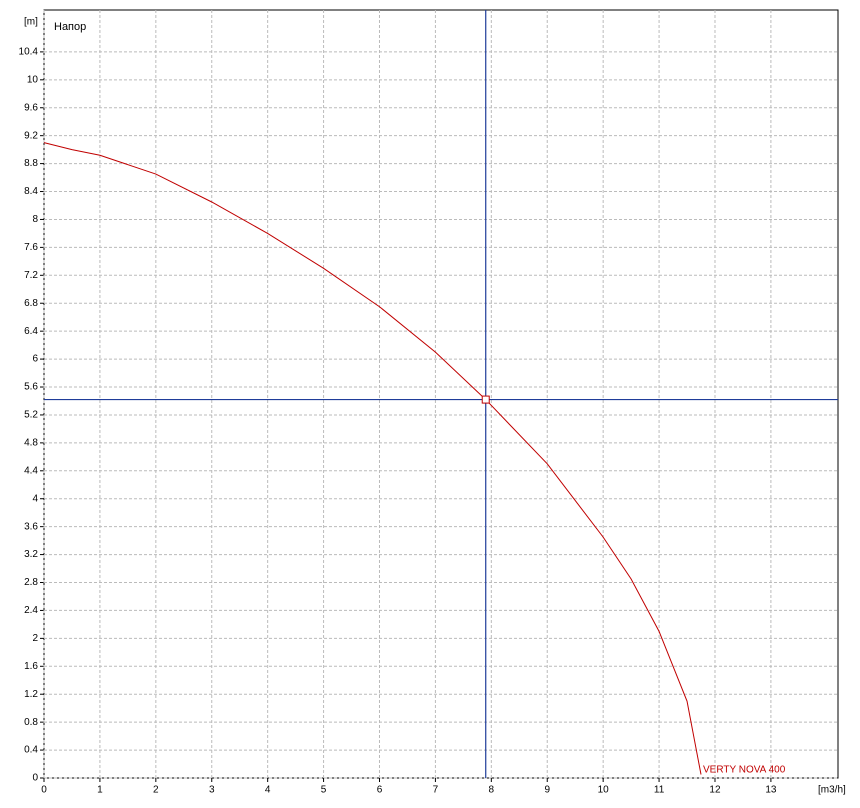 The image size is (860, 808). What do you see at coordinates (31, 107) in the screenshot?
I see `y-tick-label: 9.6` at bounding box center [31, 107].